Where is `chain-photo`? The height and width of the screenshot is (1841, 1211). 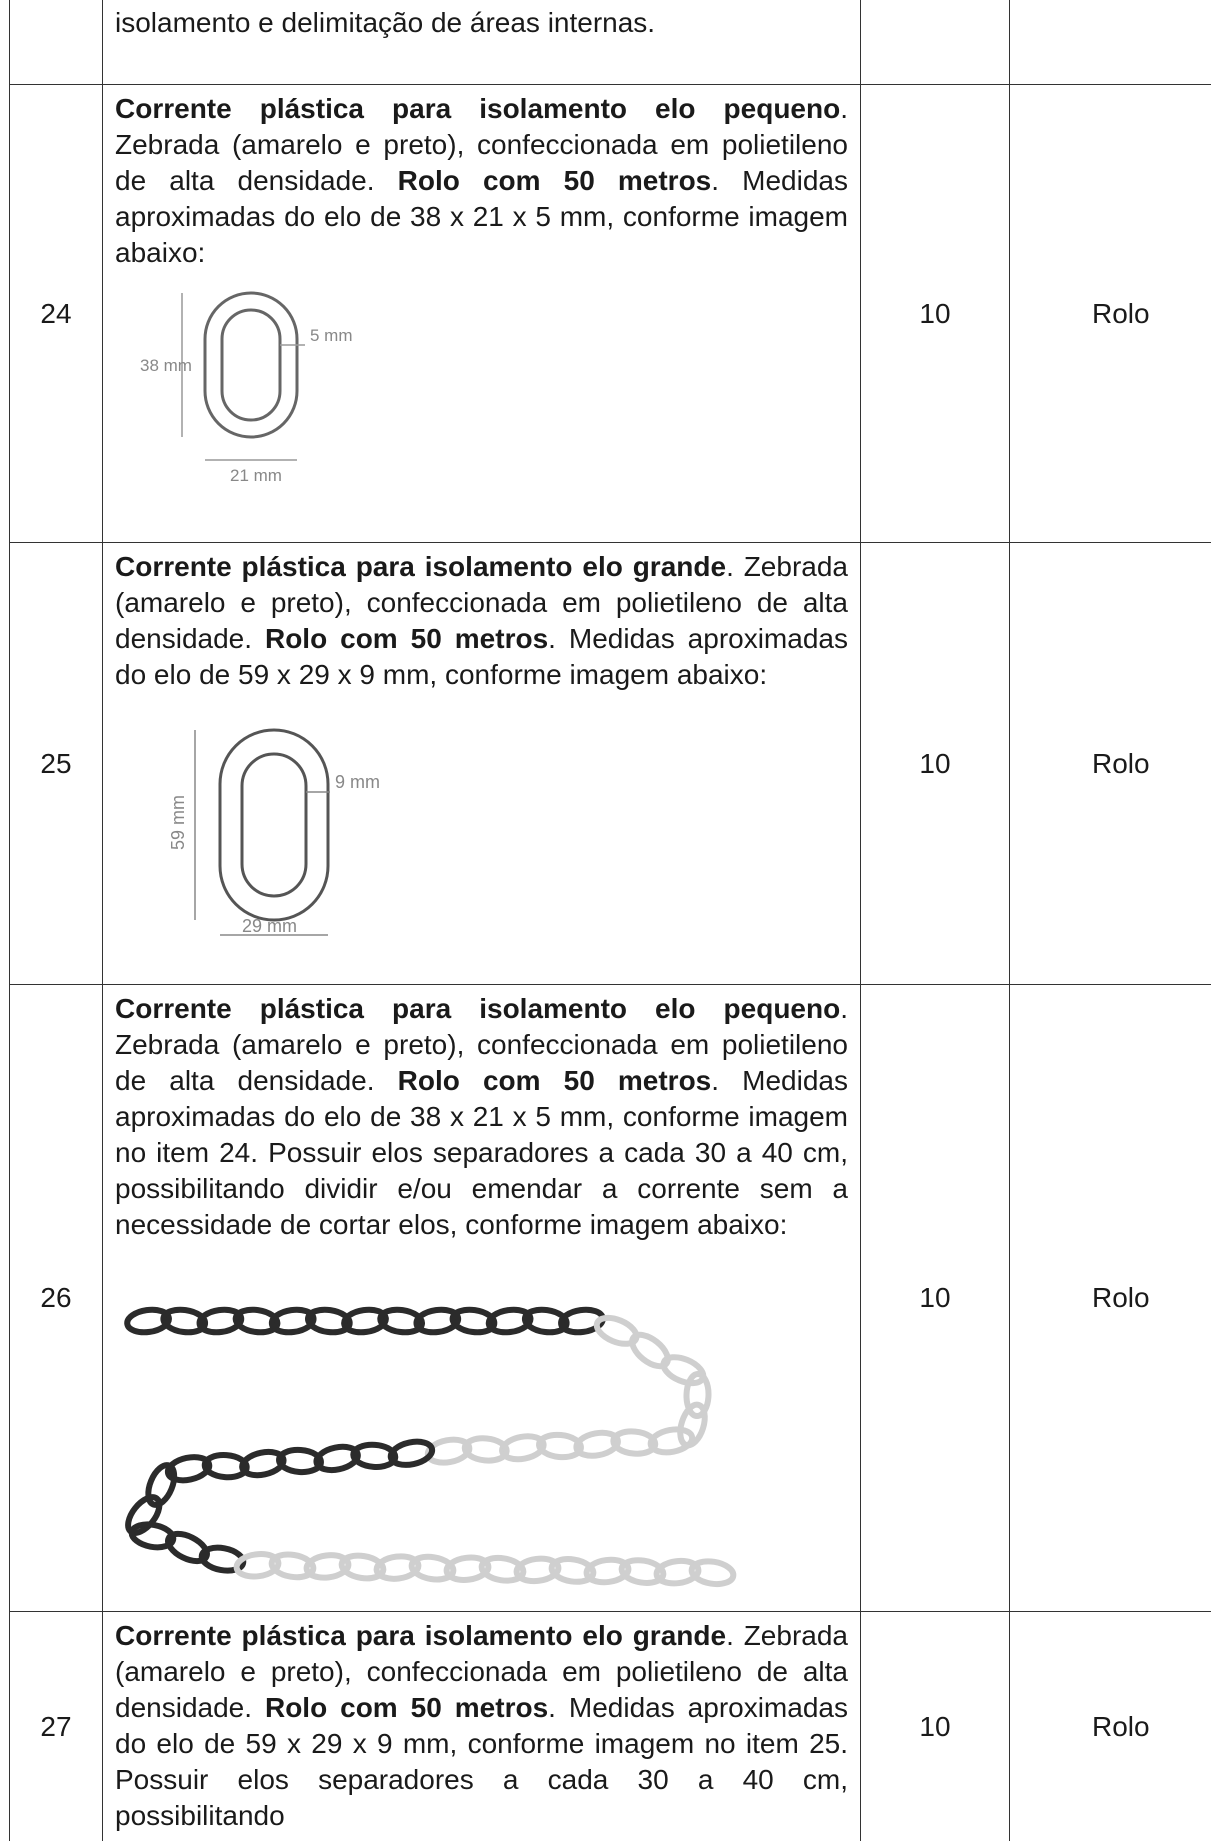
chain-photo is located at coordinates (430, 1447).